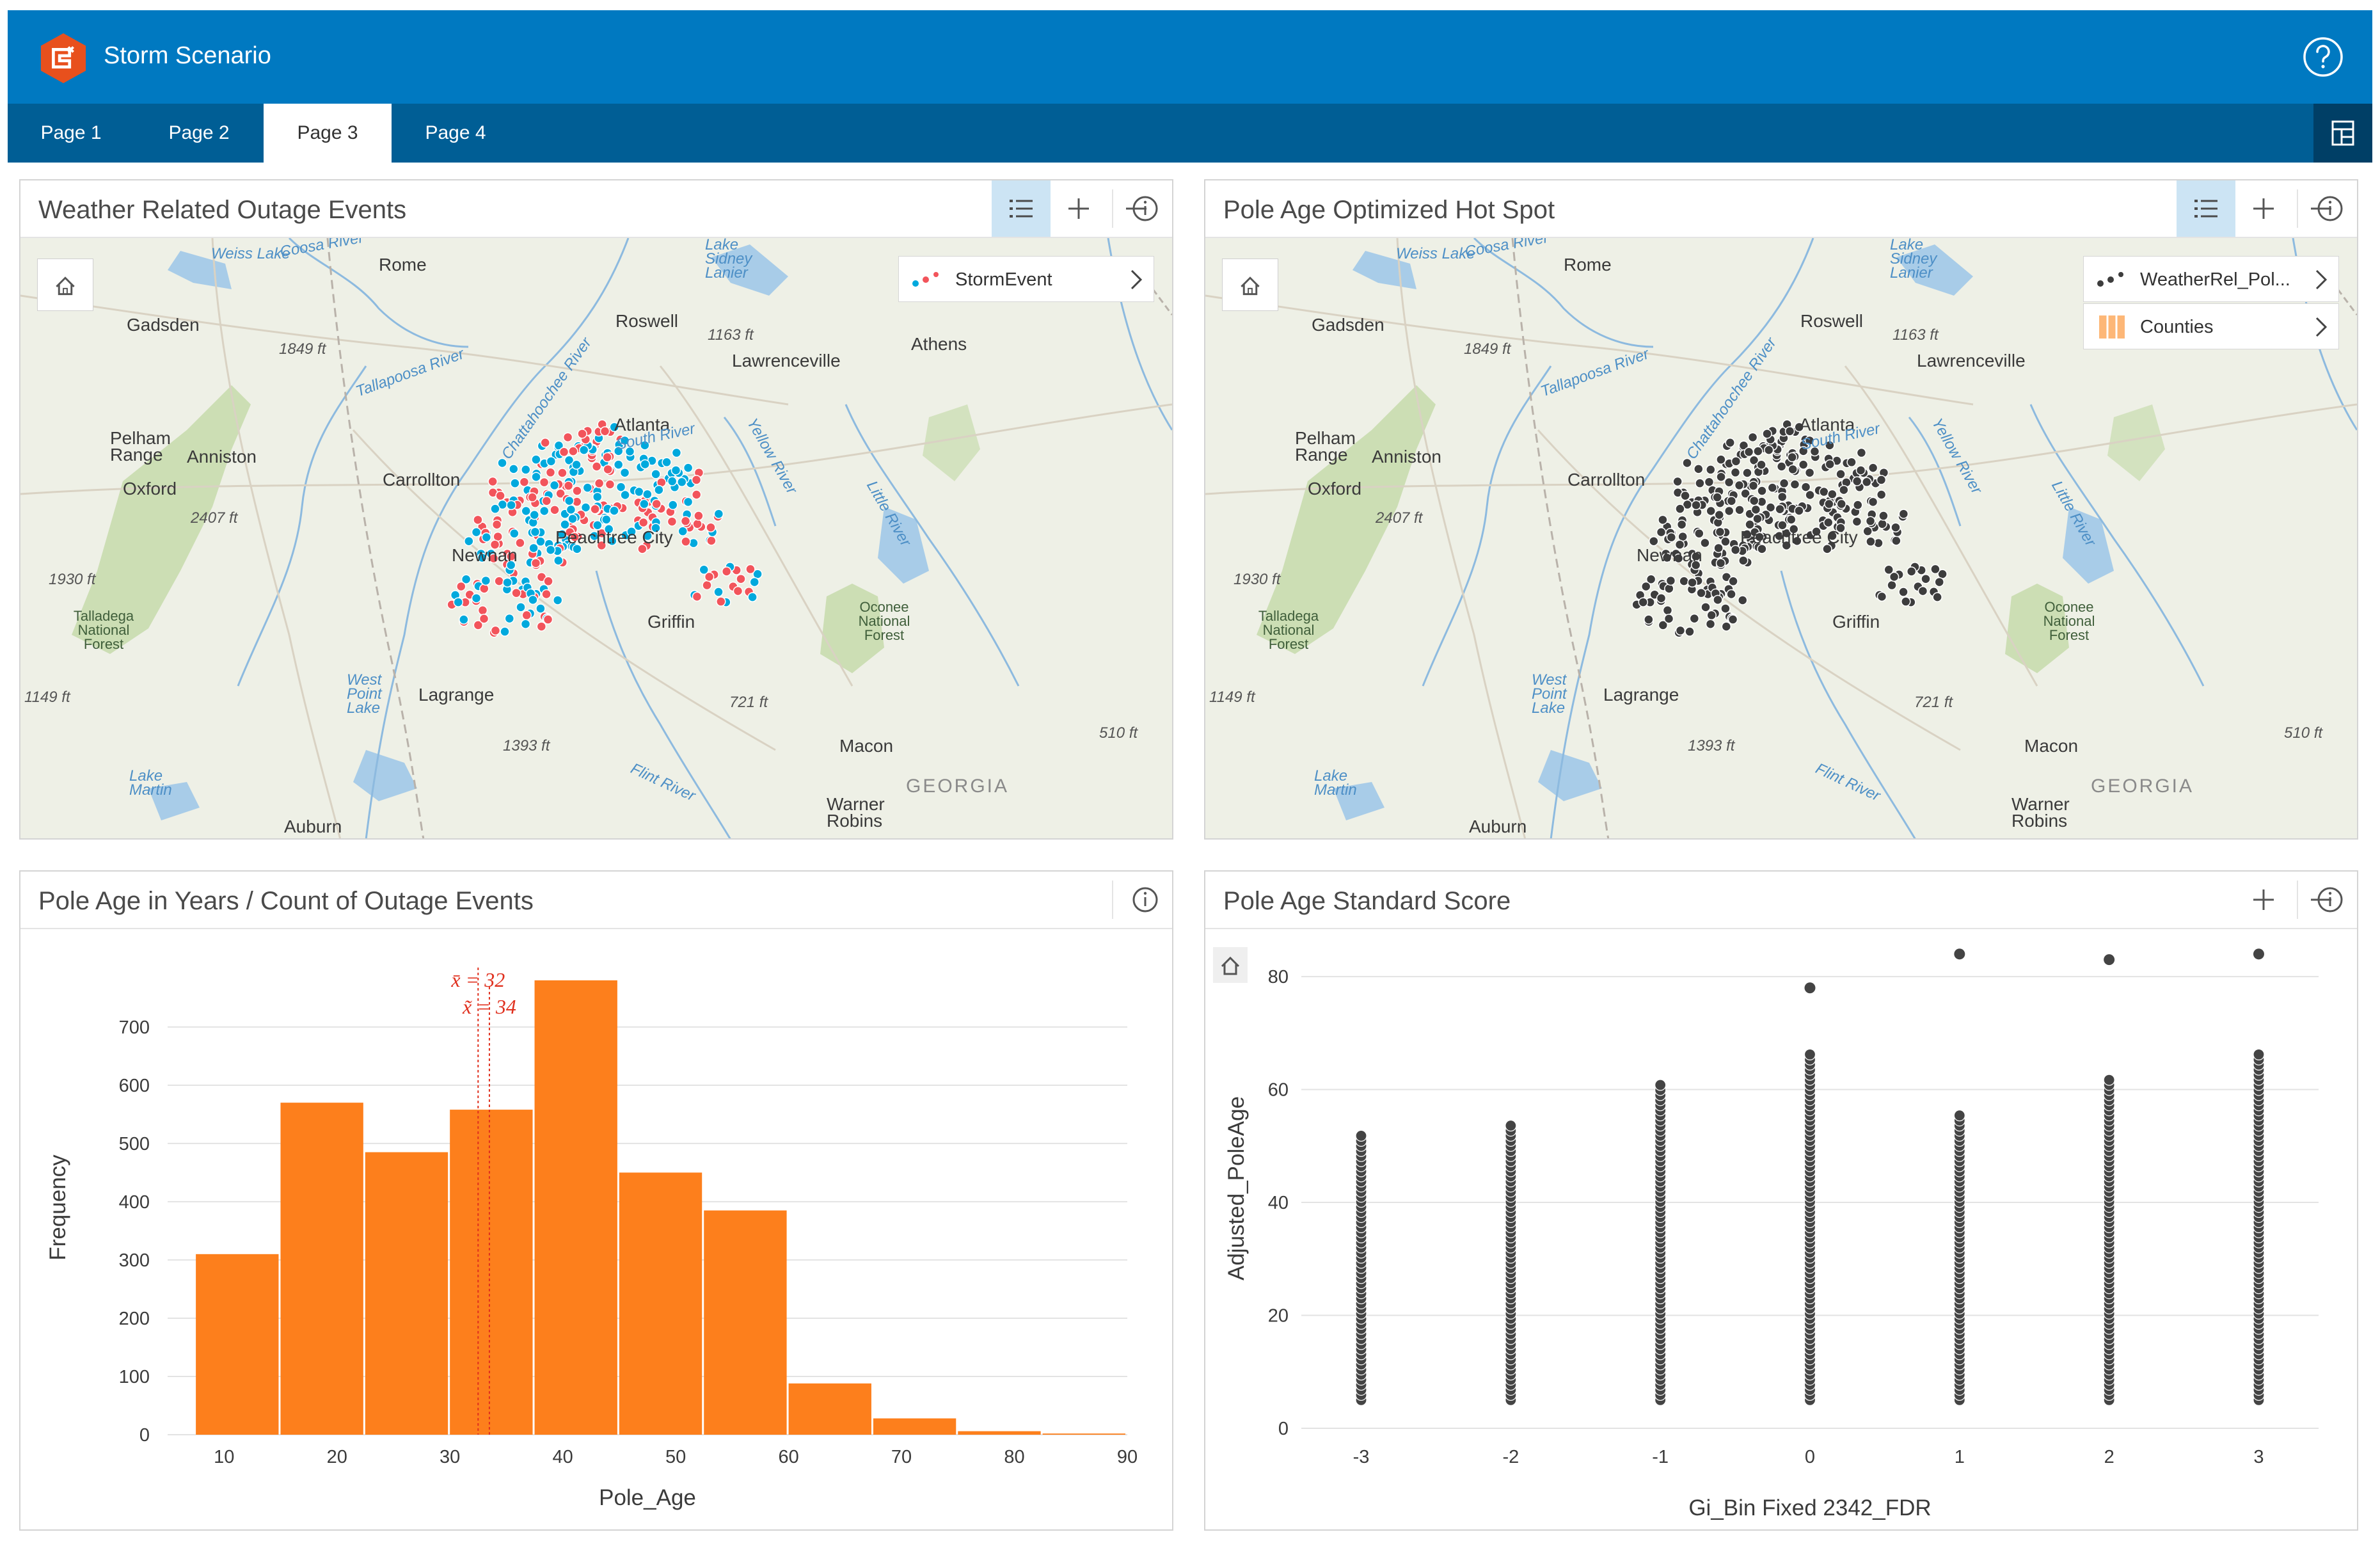 Image resolution: width=2380 pixels, height=1555 pixels. What do you see at coordinates (1789, 528) in the screenshot?
I see `weatherrel-pole-points` at bounding box center [1789, 528].